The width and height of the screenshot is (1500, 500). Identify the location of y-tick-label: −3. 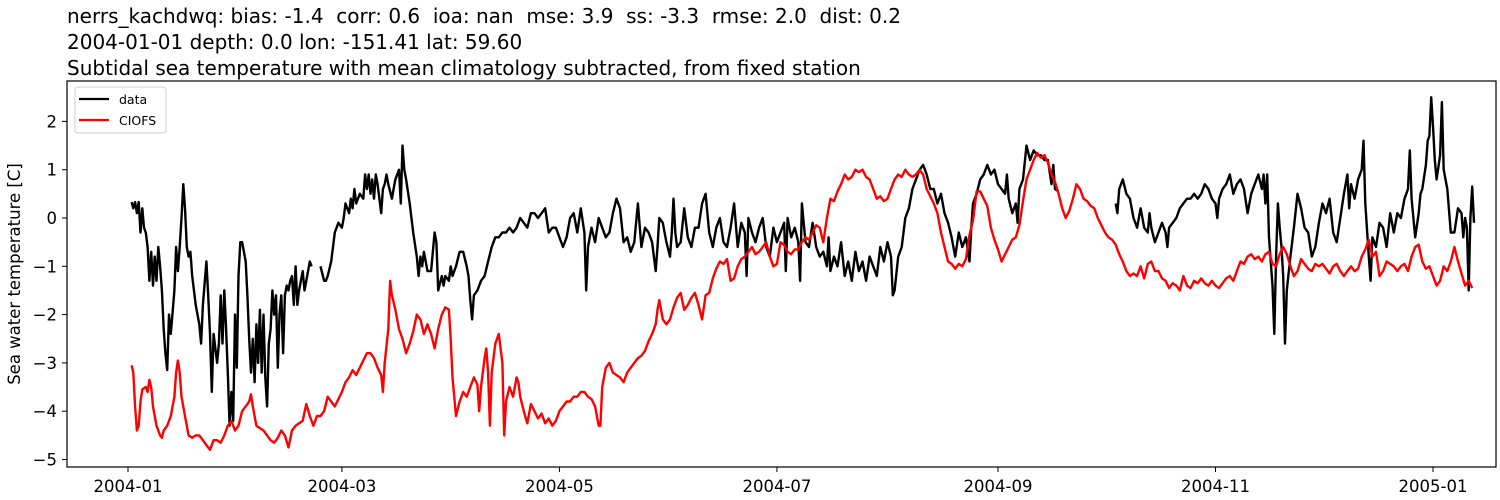
(45, 363).